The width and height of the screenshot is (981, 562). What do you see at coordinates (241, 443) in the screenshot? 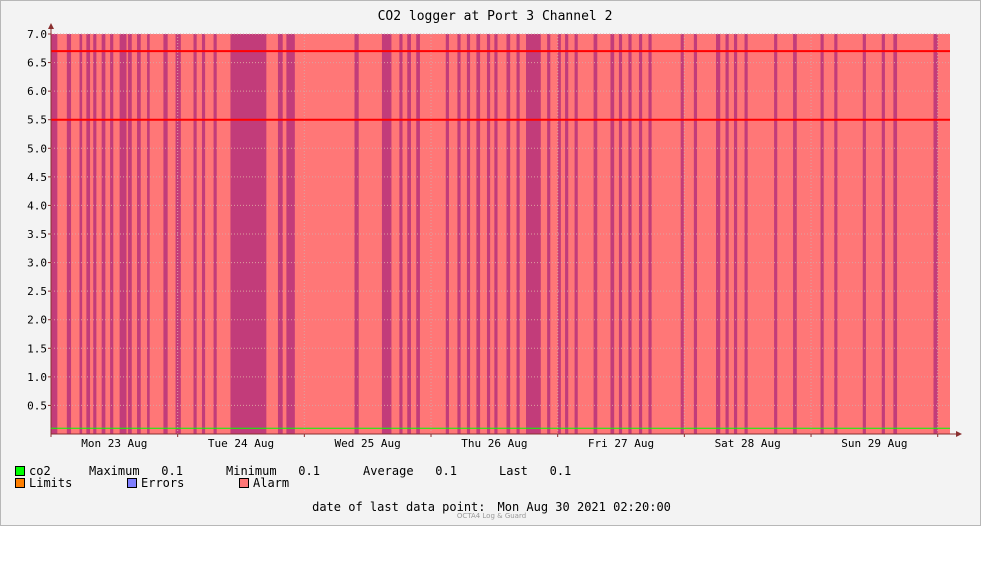
I see `x-tick-label: Tue 24 Aug` at bounding box center [241, 443].